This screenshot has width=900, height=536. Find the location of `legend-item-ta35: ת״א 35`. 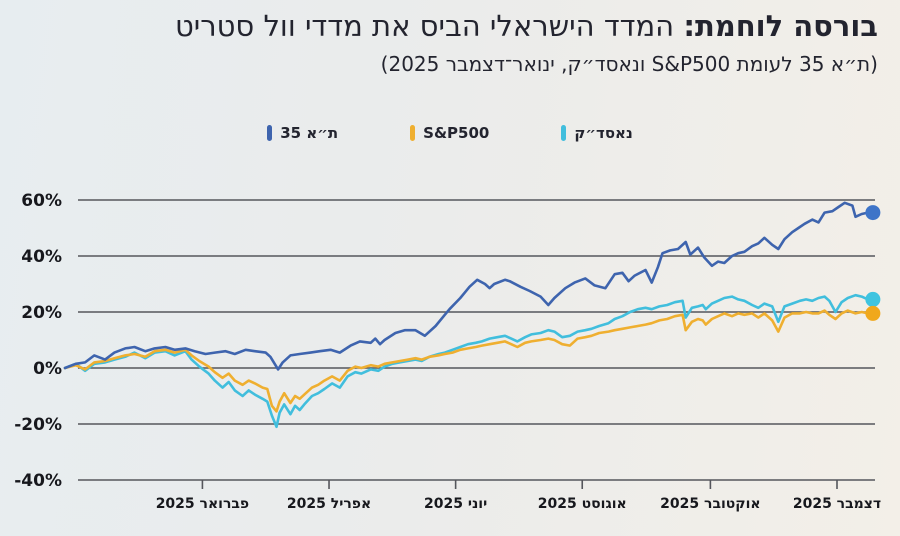

legend-item-ta35: ת״א 35 is located at coordinates (302, 133).